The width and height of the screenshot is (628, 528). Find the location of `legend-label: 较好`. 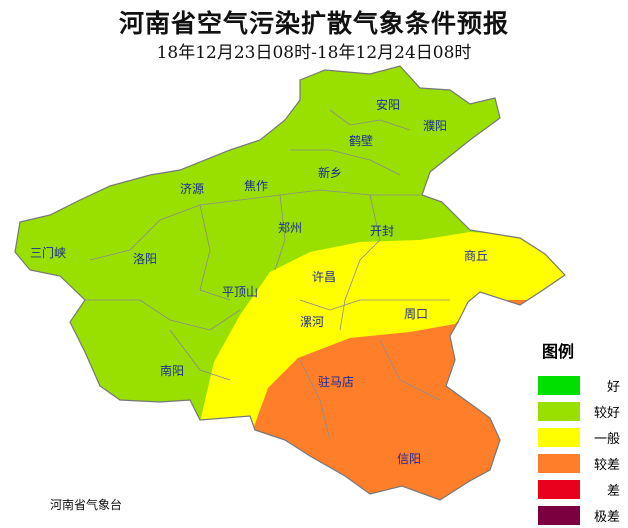

legend-label: 较好 is located at coordinates (606, 413).